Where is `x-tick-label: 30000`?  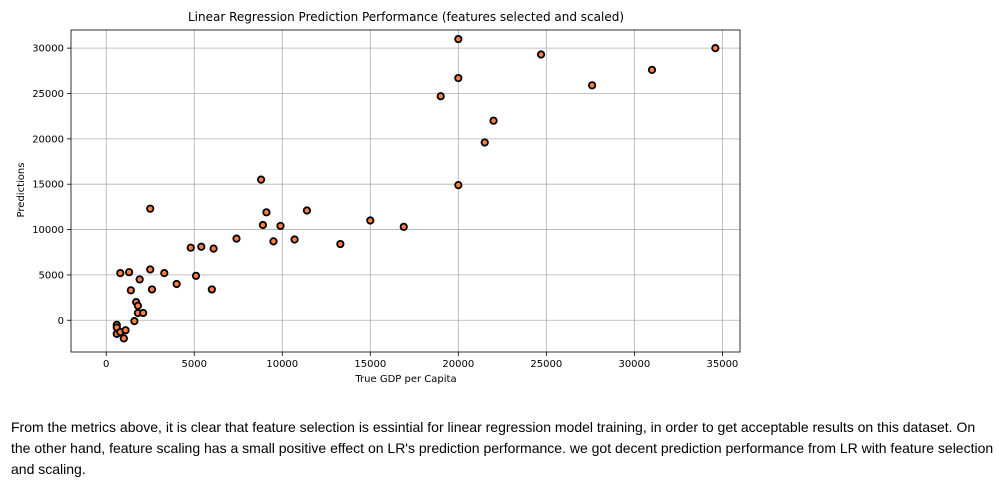
x-tick-label: 30000 is located at coordinates (634, 364).